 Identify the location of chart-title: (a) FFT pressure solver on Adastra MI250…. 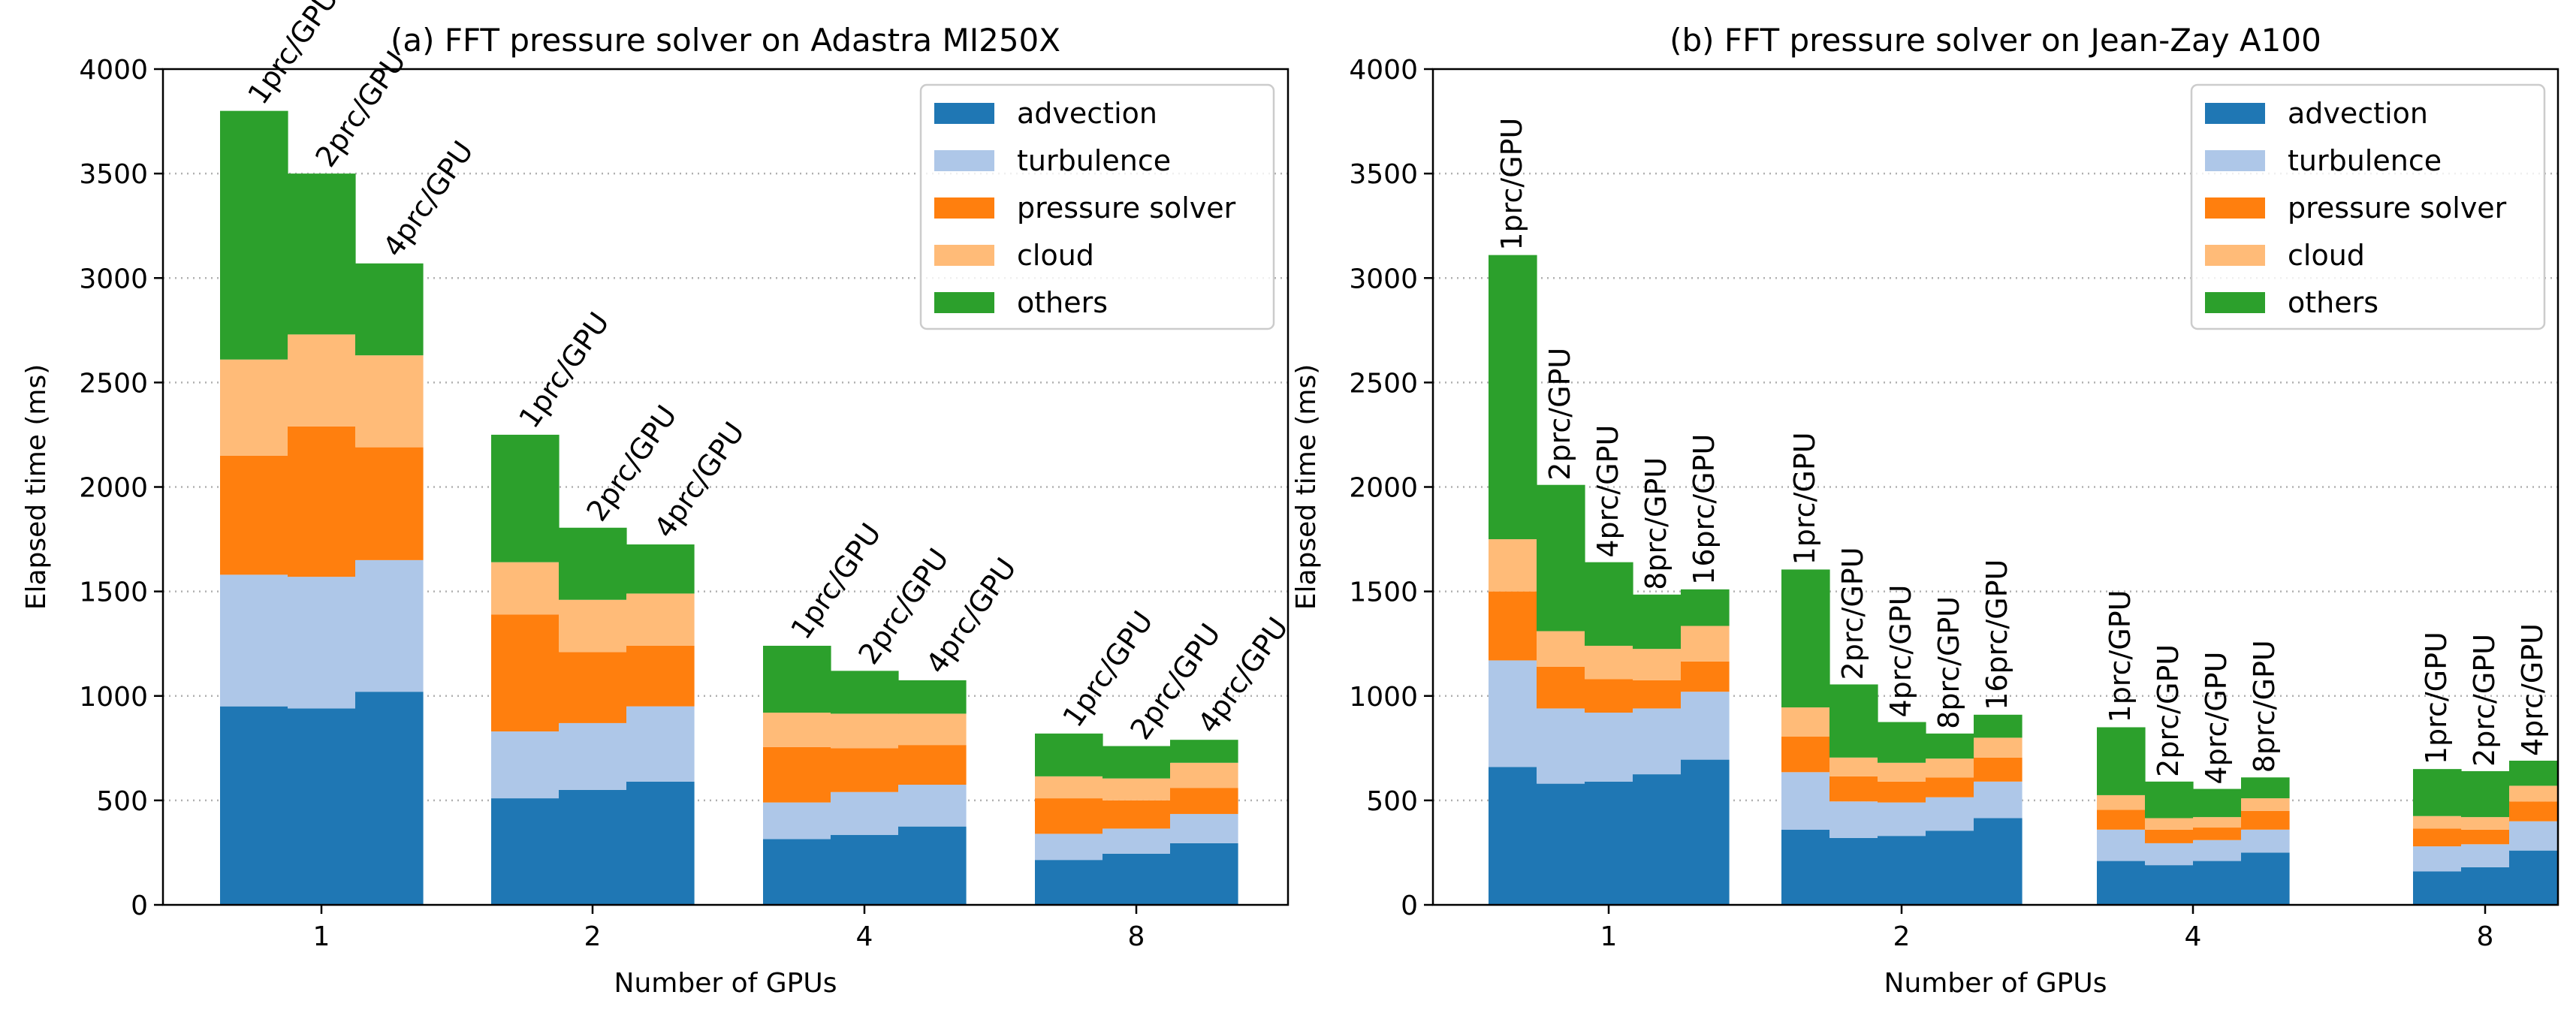
(725, 40).